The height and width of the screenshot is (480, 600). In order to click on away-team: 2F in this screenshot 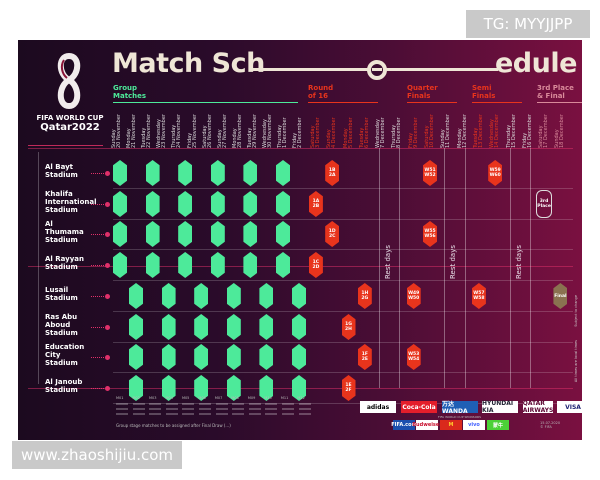, I will do `click(348, 390)`.